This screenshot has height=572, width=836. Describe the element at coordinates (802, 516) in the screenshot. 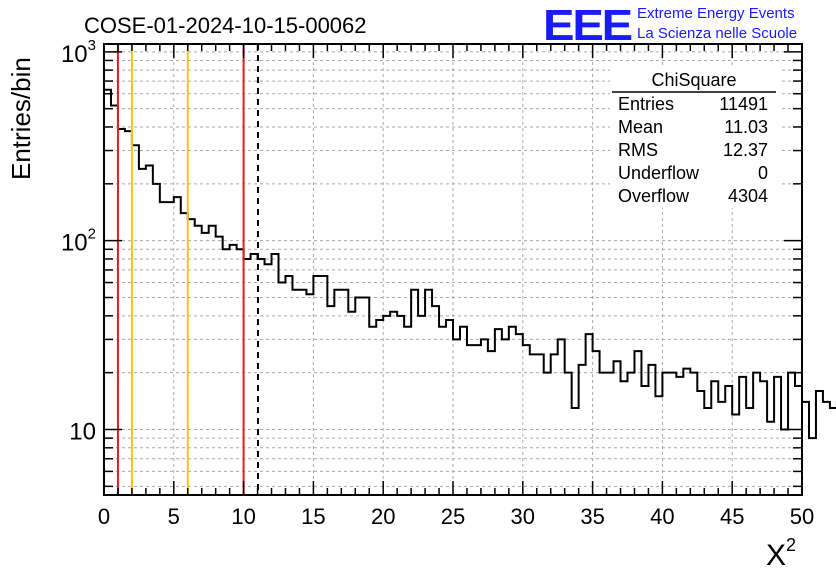

I see `x-tick-label: 50` at that location.